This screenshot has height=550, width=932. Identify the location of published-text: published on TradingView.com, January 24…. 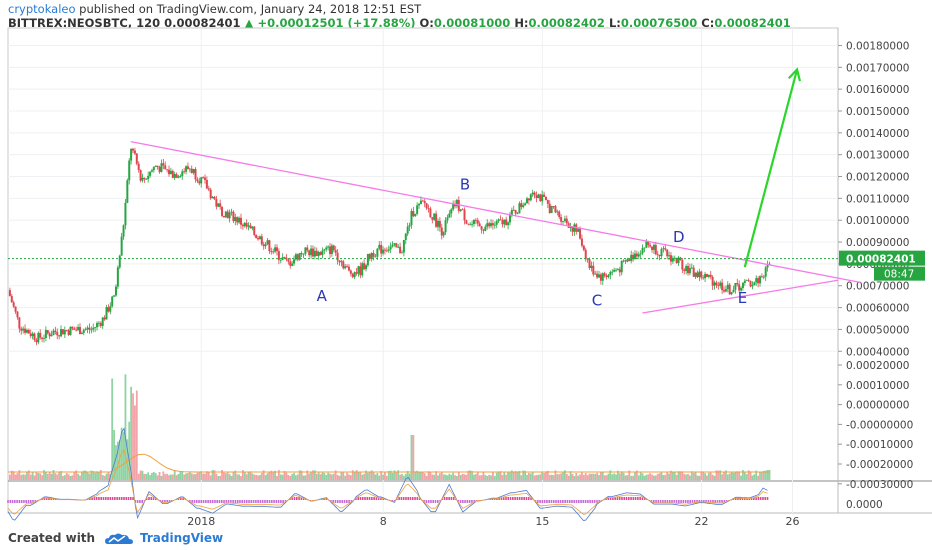
(250, 9).